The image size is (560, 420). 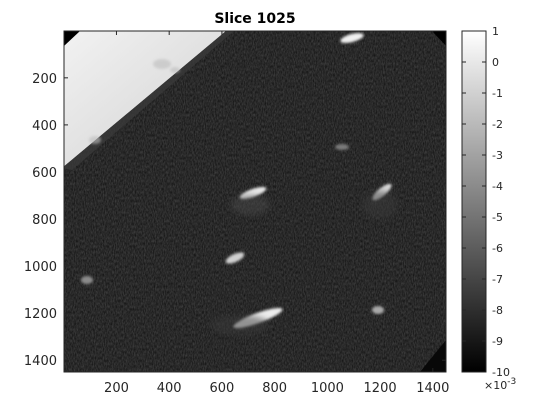 What do you see at coordinates (44, 79) in the screenshot?
I see `y-tick-label: 200` at bounding box center [44, 79].